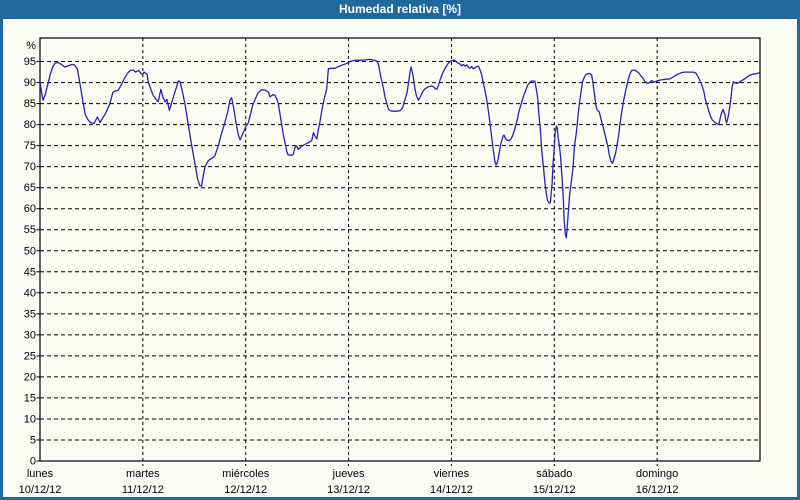  Describe the element at coordinates (30, 209) in the screenshot. I see `y-tick-label: 60` at that location.